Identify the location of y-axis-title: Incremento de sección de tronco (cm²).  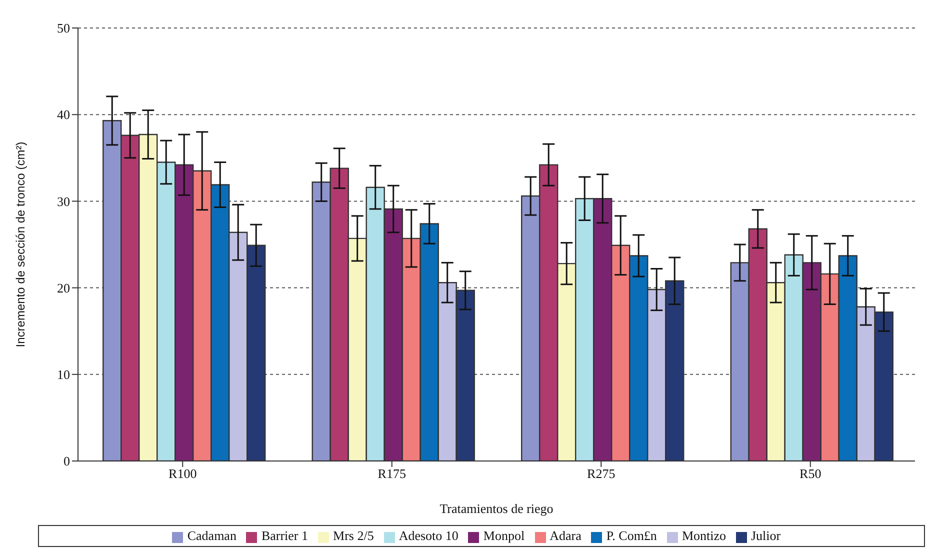
(20, 245).